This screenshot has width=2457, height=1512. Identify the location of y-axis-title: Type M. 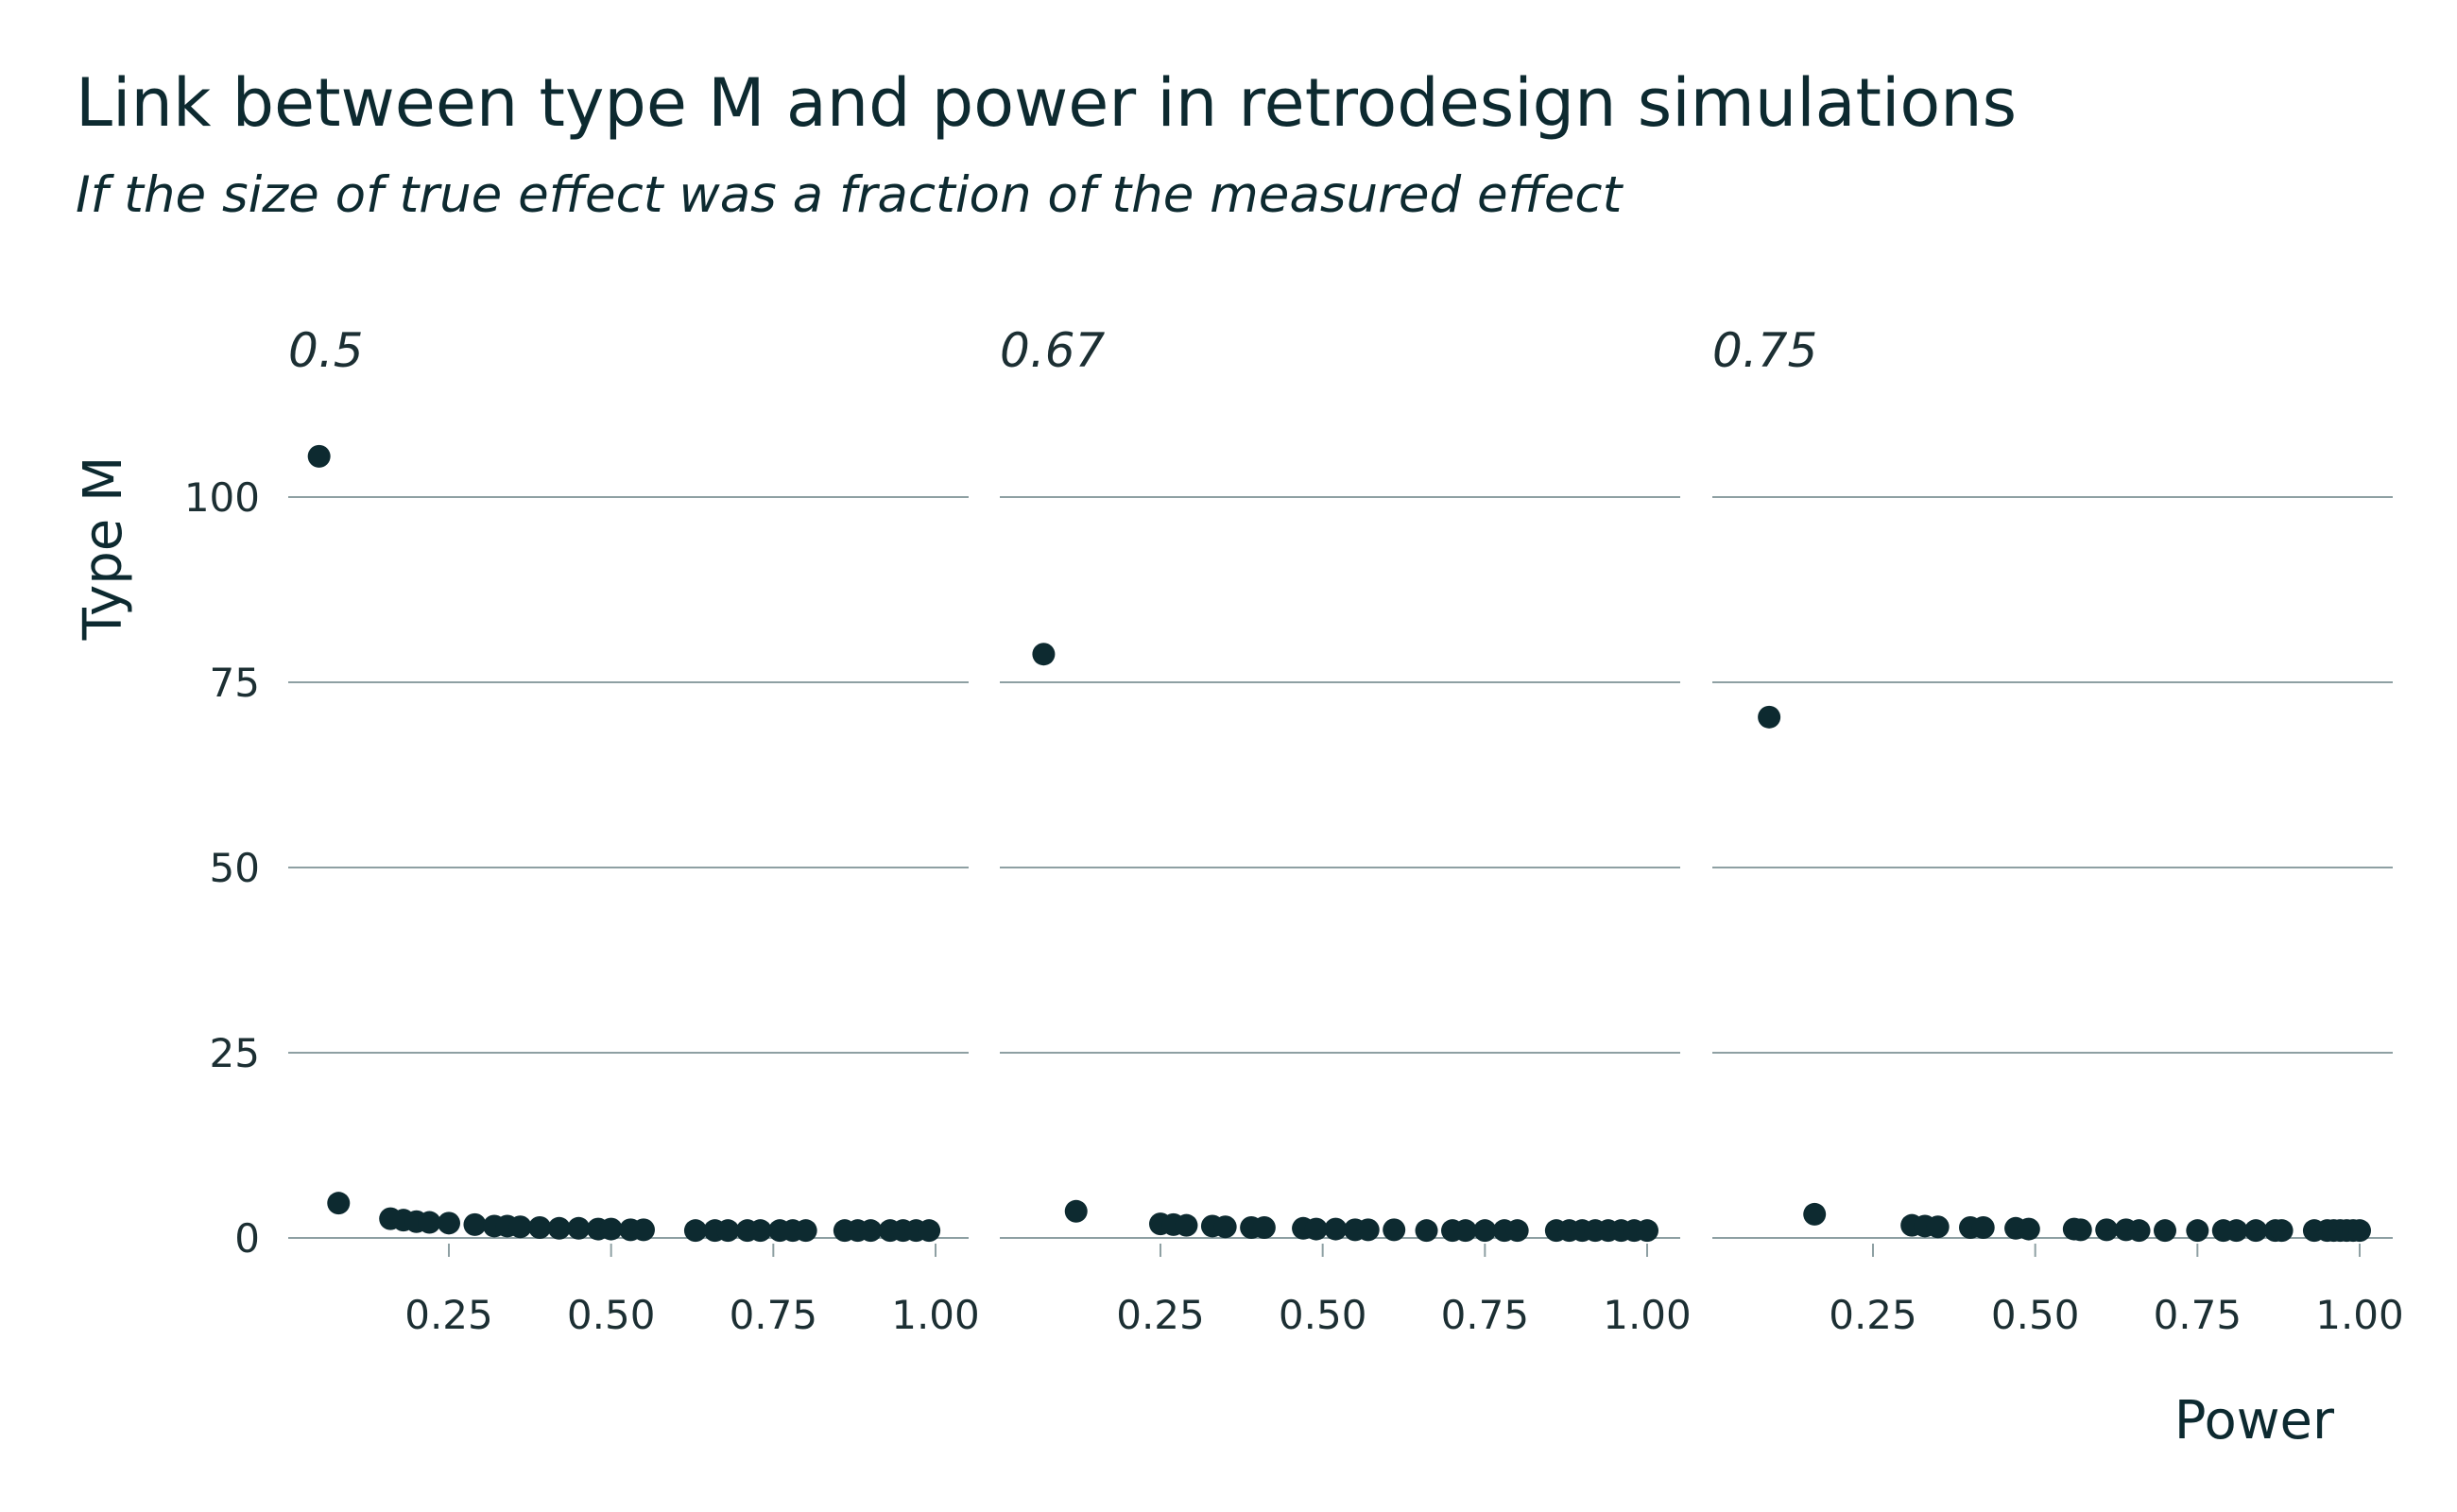
(103, 549).